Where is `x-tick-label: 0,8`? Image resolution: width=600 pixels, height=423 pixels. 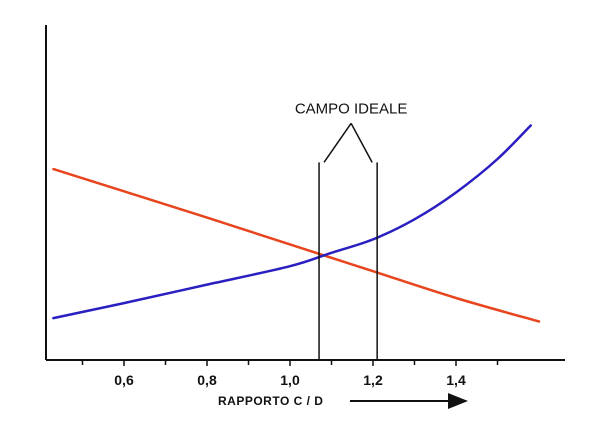
x-tick-label: 0,8 is located at coordinates (207, 380).